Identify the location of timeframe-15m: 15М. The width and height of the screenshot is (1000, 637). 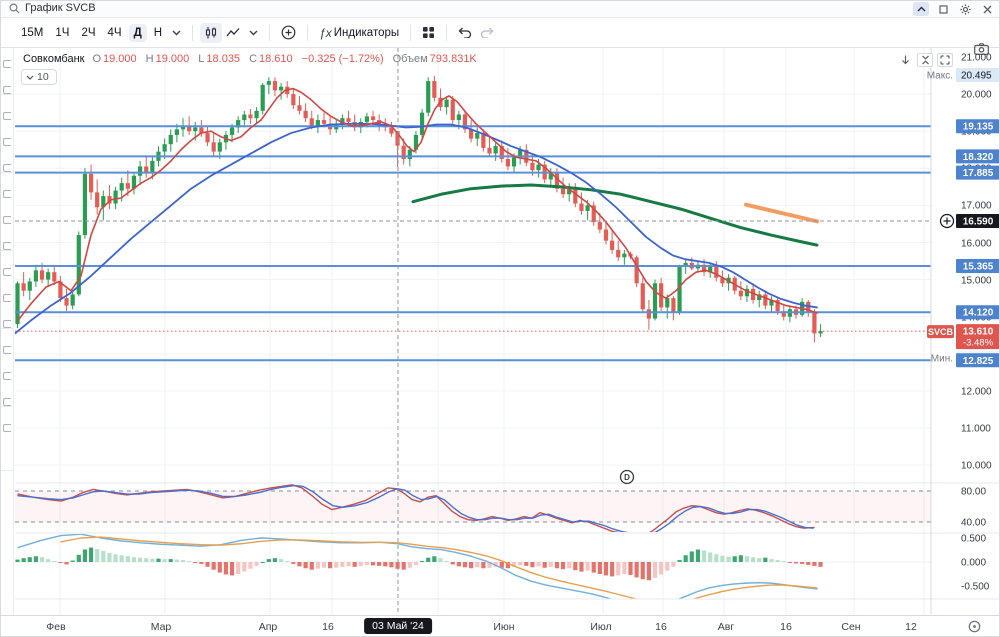
(32, 32).